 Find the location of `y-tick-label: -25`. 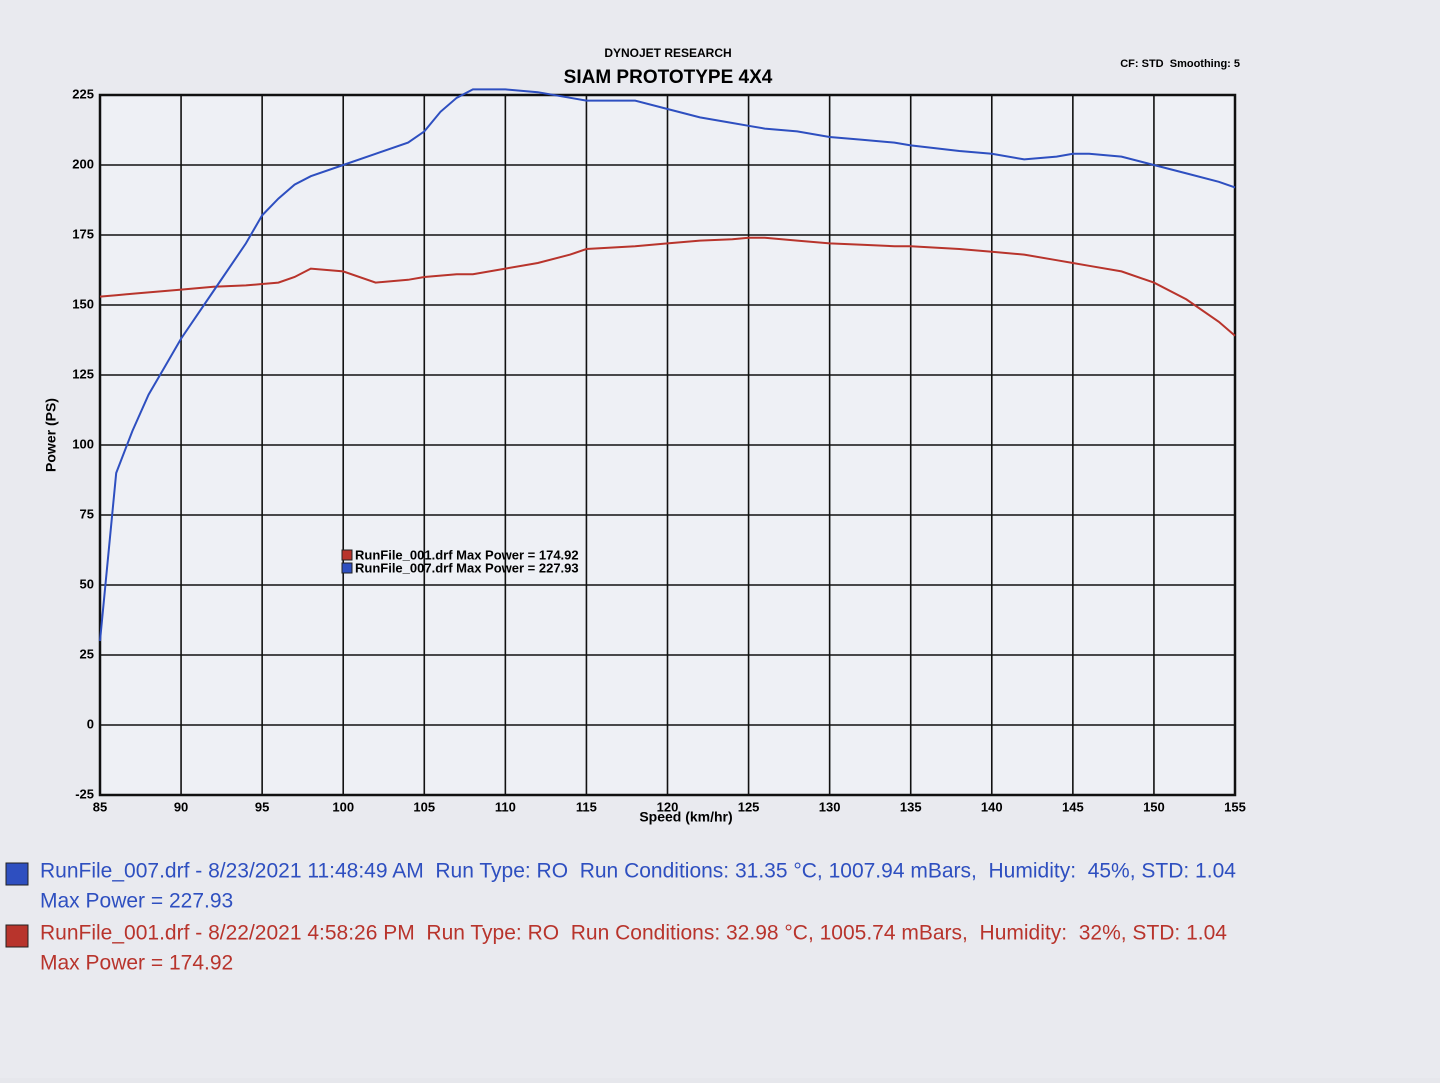

y-tick-label: -25 is located at coordinates (84, 793).